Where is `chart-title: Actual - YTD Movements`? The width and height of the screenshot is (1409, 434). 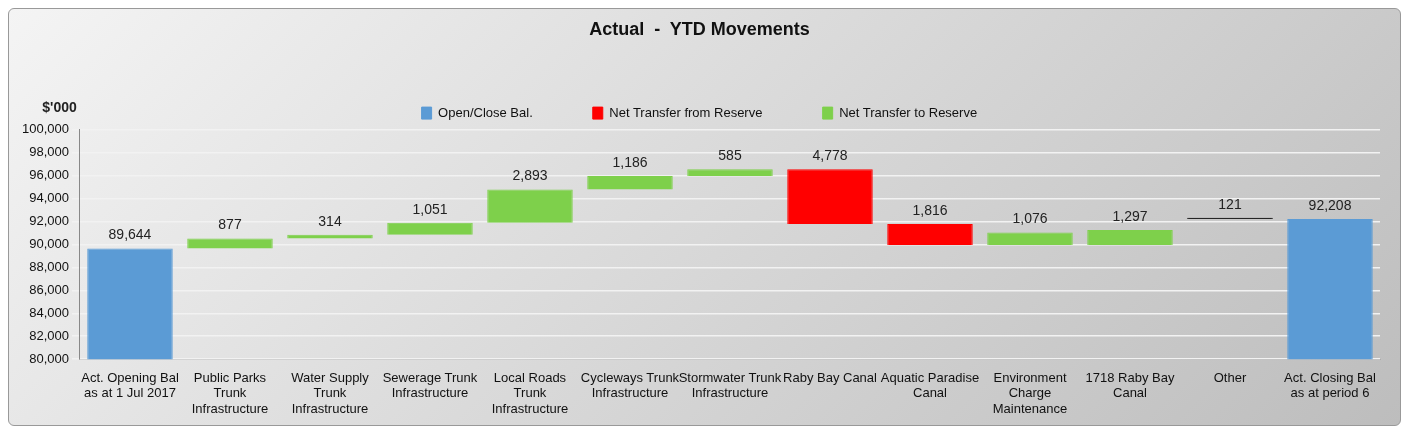 chart-title: Actual - YTD Movements is located at coordinates (699, 28).